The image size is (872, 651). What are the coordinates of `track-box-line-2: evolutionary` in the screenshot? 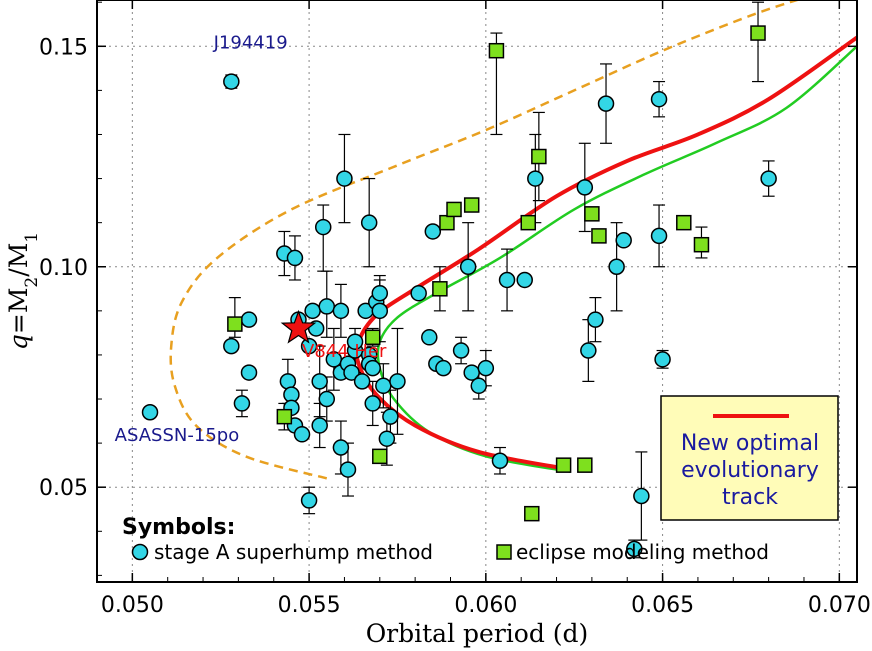 It's located at (750, 470).